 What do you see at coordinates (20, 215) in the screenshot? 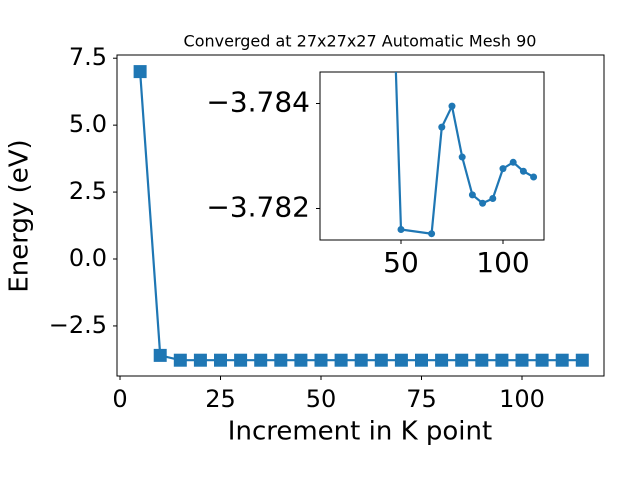
I see `y-axis-label: Energy (eV)` at bounding box center [20, 215].